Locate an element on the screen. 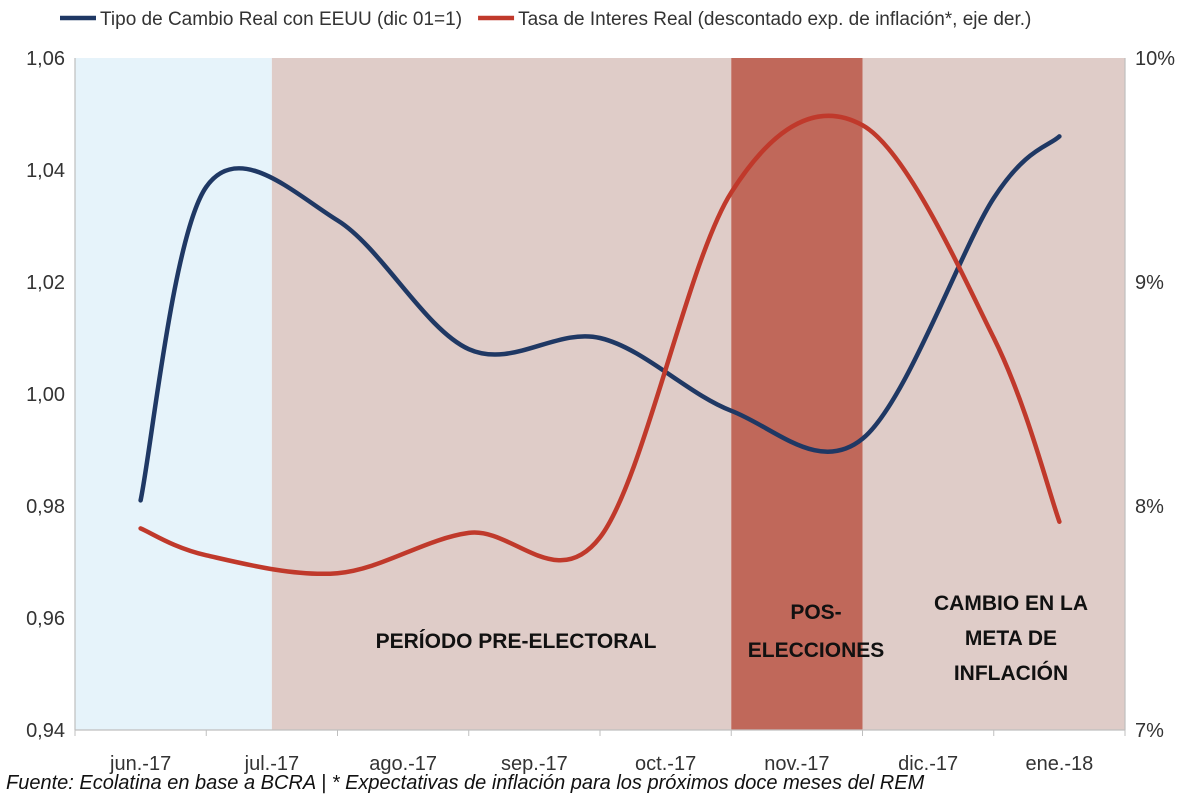  x-tick-label: jul.-17 is located at coordinates (271, 764).